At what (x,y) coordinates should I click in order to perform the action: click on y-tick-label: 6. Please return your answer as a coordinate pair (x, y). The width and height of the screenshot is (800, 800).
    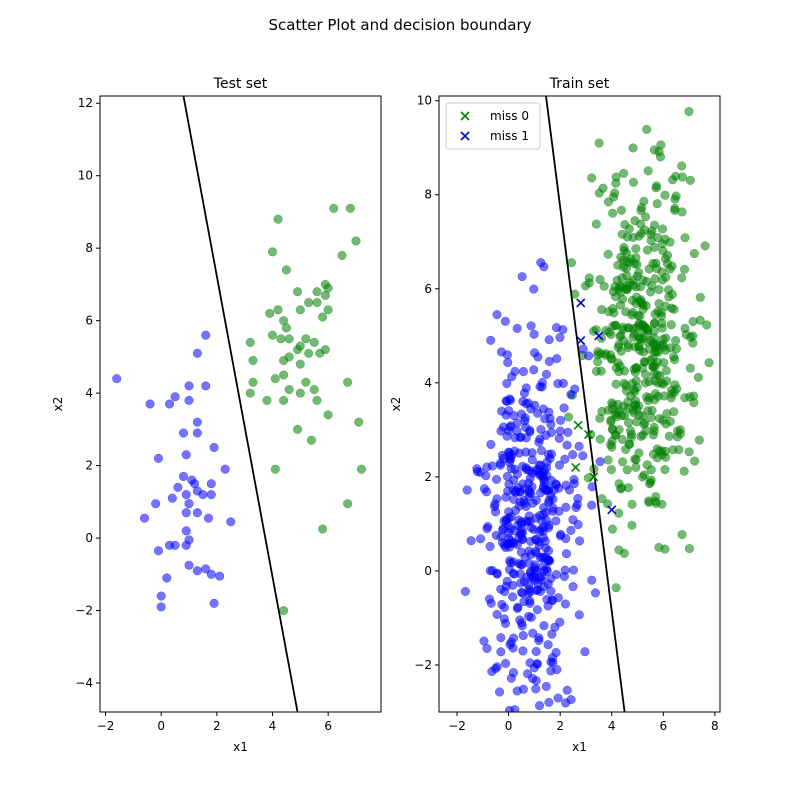
    Looking at the image, I should click on (89, 321).